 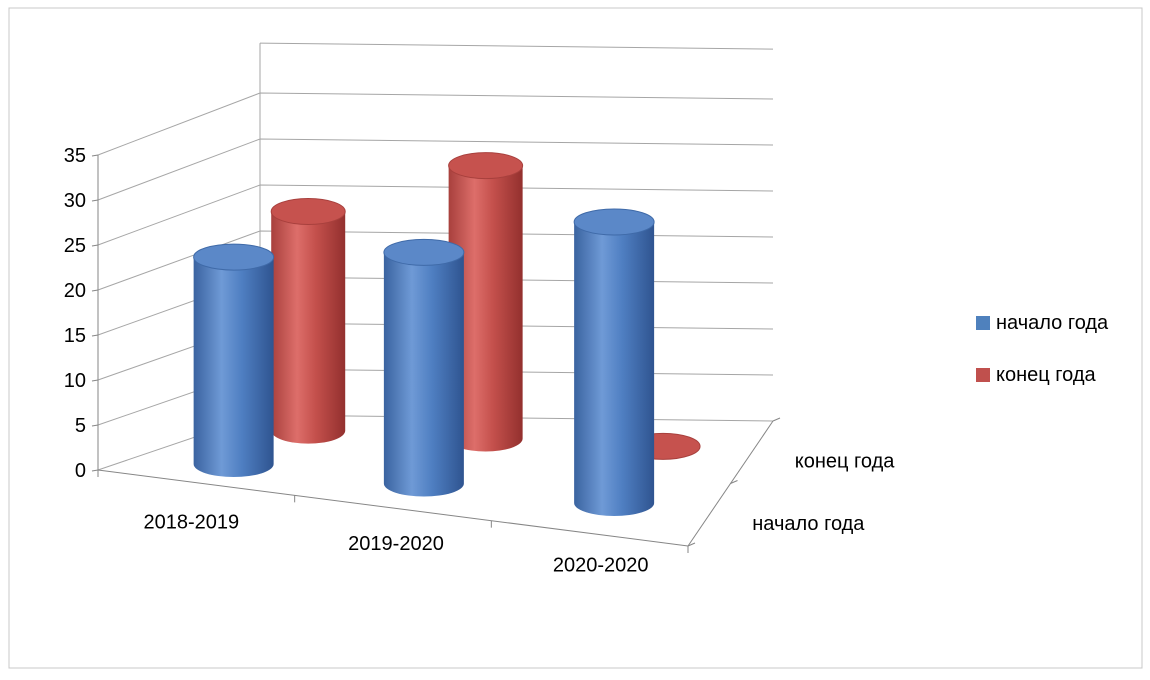 I want to click on legend-item-end: конец года, so click(x=1042, y=375).